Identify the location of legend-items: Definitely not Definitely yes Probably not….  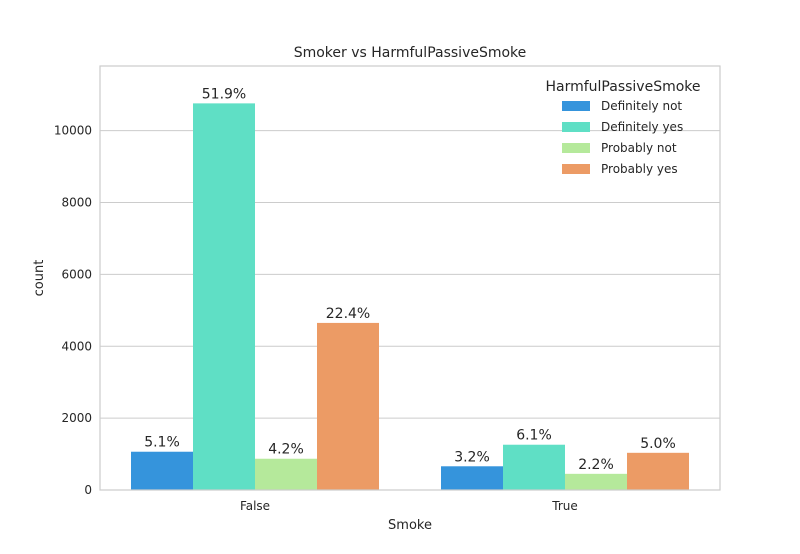
(622, 137).